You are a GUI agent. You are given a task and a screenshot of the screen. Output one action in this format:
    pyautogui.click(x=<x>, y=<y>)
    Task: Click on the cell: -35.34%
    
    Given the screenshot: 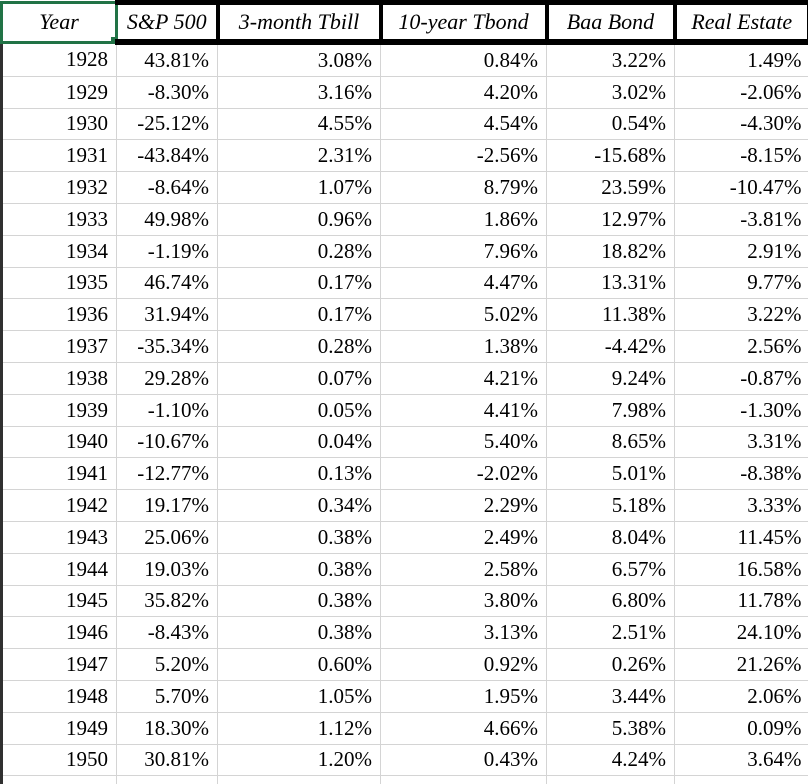 What is the action you would take?
    pyautogui.click(x=167, y=346)
    